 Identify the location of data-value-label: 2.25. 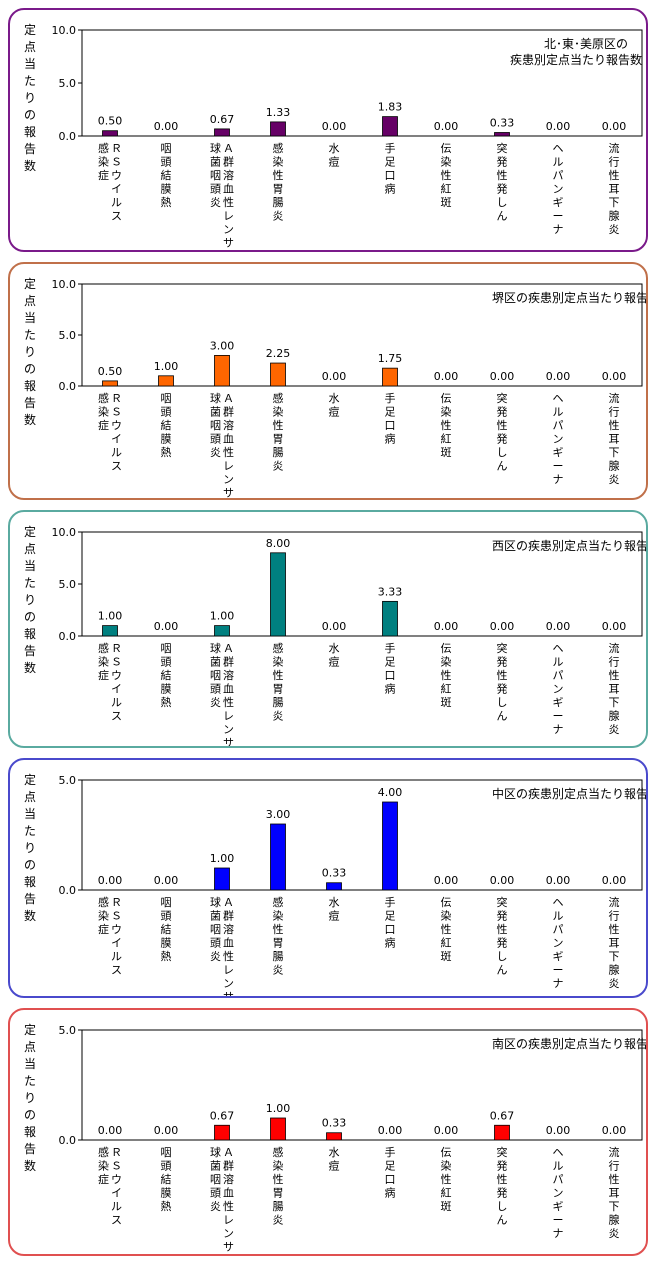
(278, 353).